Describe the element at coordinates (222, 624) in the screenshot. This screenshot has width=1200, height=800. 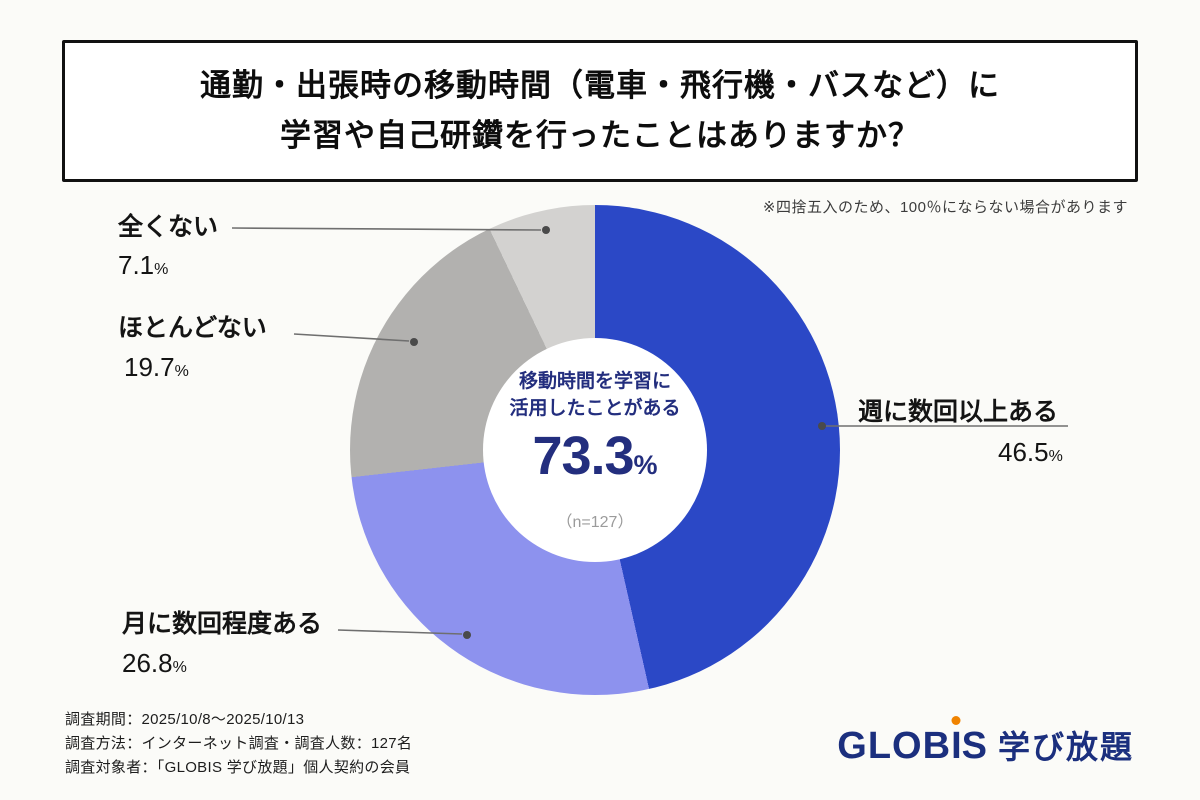
I see `callout-label-monthly: 月に数回程度ある` at that location.